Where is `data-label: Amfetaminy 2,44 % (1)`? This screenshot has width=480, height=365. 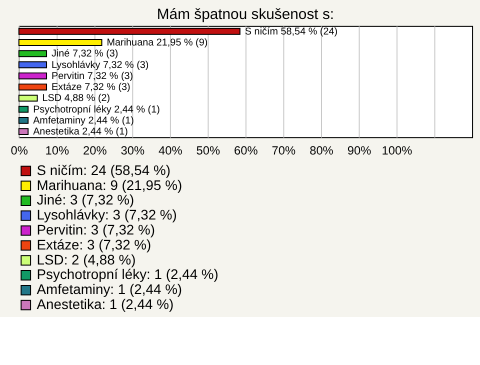 data-label: Amfetaminy 2,44 % (1) is located at coordinates (83, 120).